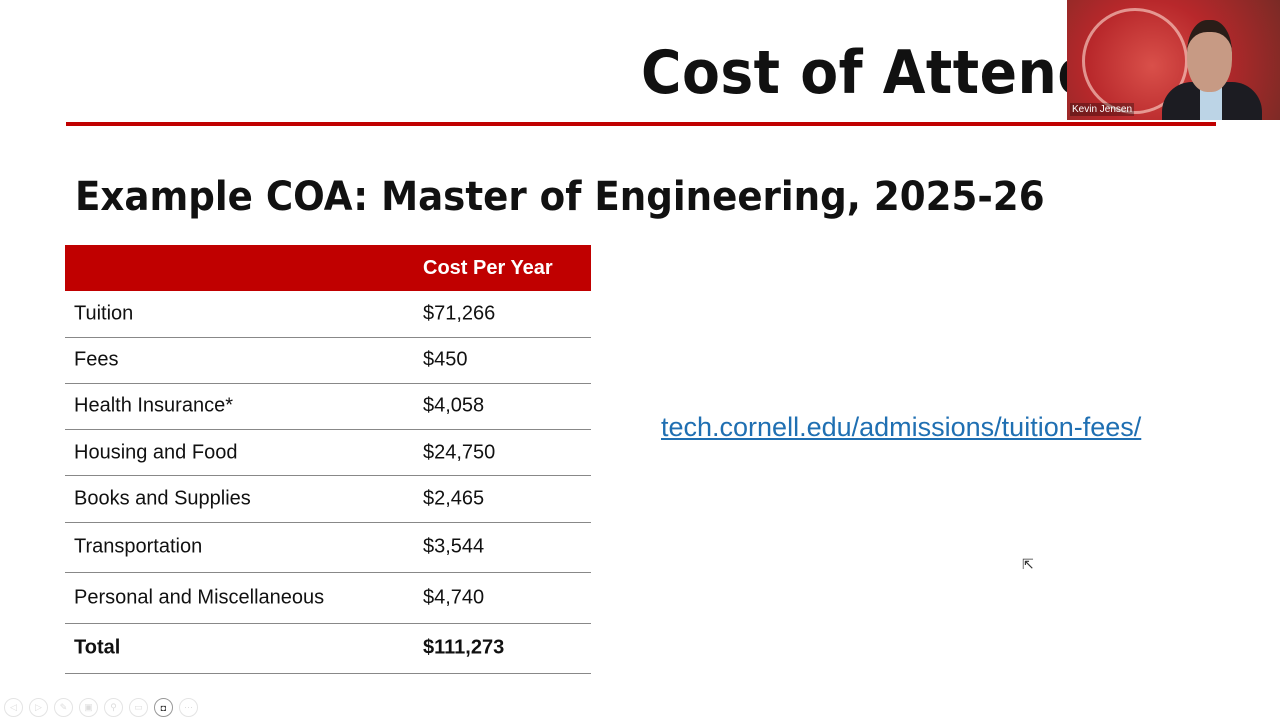 The image size is (1280, 720). I want to click on total-value: $111,273, so click(464, 647).